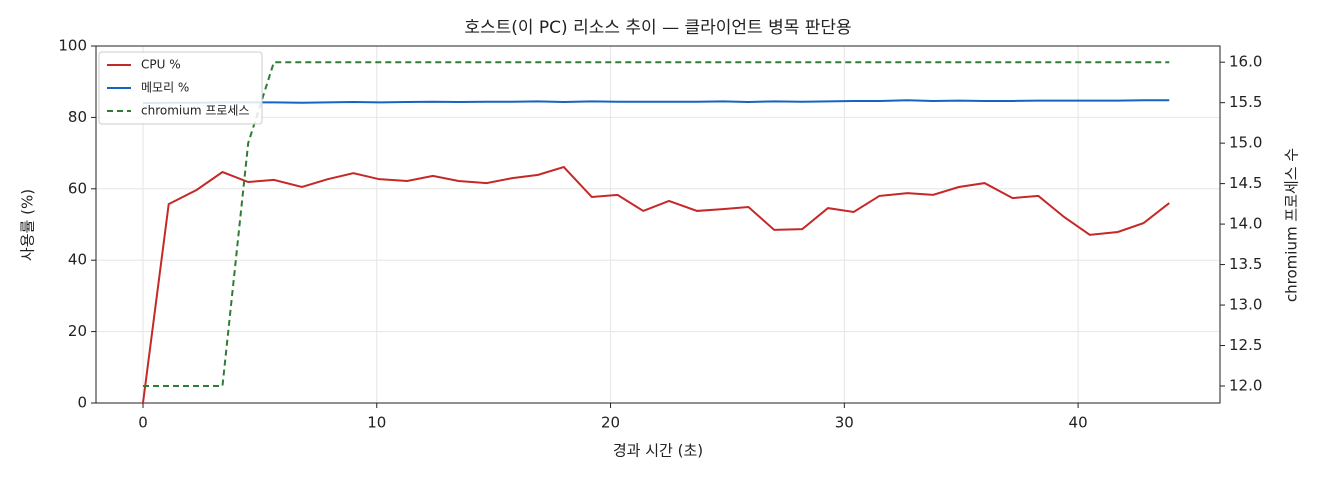 The image size is (1320, 484). Describe the element at coordinates (1245, 264) in the screenshot. I see `y2-tick-label: 13.5` at that location.